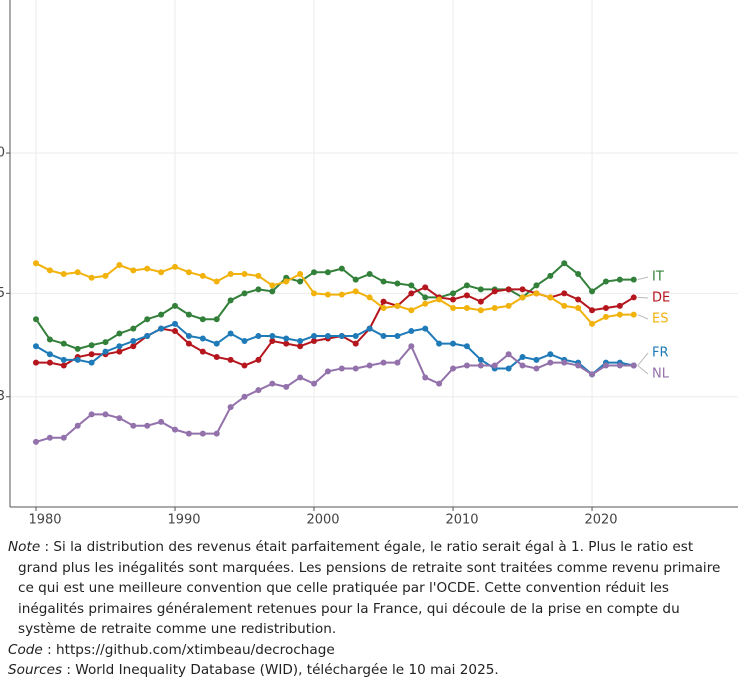  What do you see at coordinates (335, 326) in the screenshot?
I see `series-line` at bounding box center [335, 326].